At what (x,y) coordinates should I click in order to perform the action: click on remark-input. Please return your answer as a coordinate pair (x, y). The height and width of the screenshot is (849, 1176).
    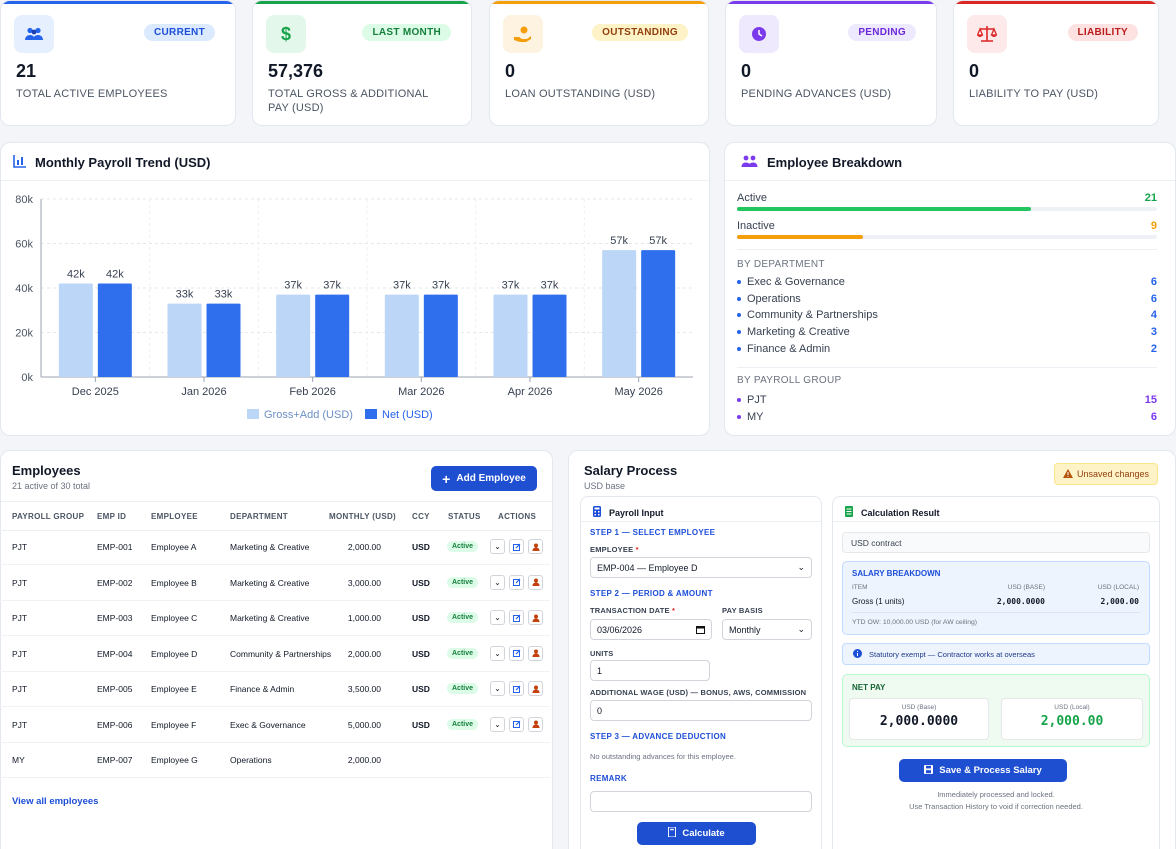
    Looking at the image, I should click on (701, 801).